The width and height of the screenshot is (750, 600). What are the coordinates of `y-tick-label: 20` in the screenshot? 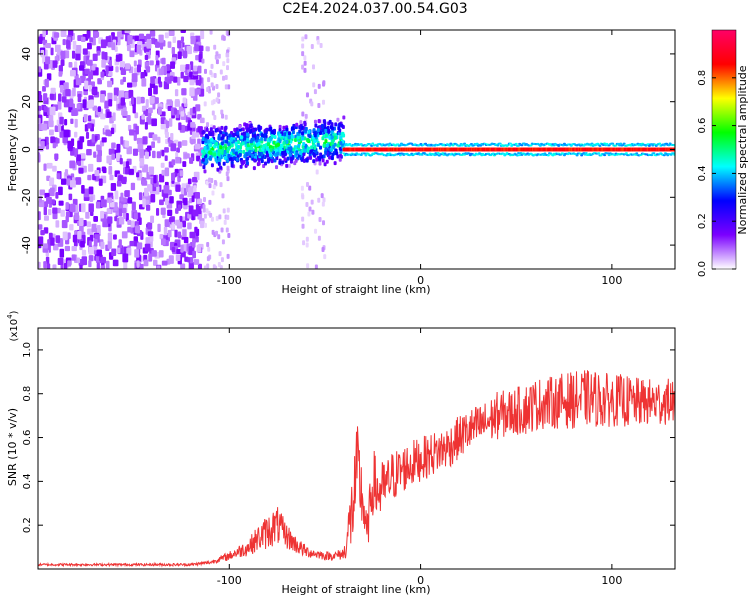 It's located at (26, 102).